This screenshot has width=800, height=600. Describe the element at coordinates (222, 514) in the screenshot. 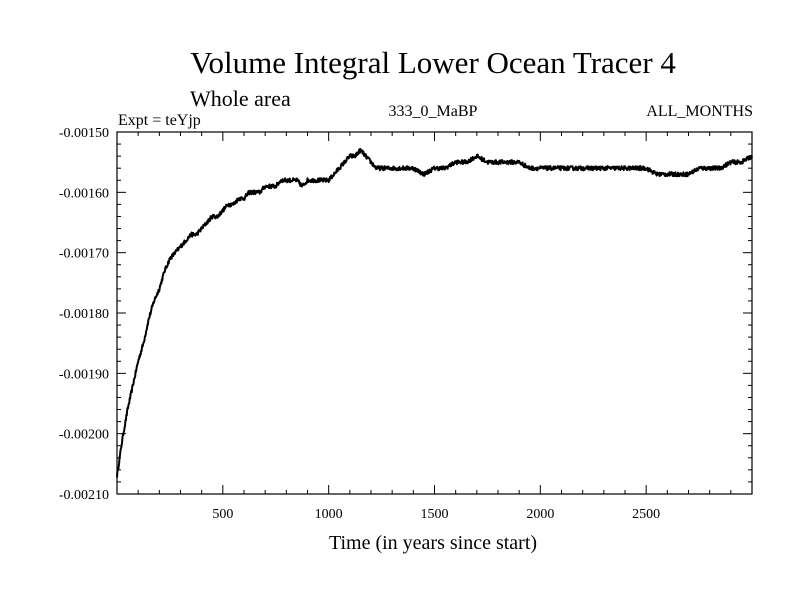

I see `x-tick-label: 500` at that location.